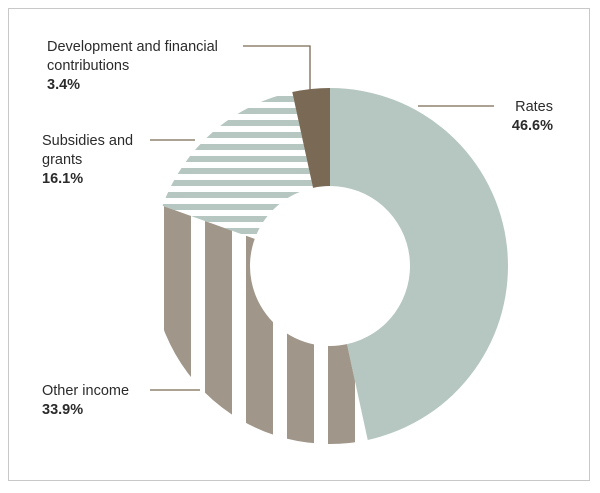 The height and width of the screenshot is (493, 600). Describe the element at coordinates (311, 138) in the screenshot. I see `pie-slice-development-and-financial-contributions` at that location.